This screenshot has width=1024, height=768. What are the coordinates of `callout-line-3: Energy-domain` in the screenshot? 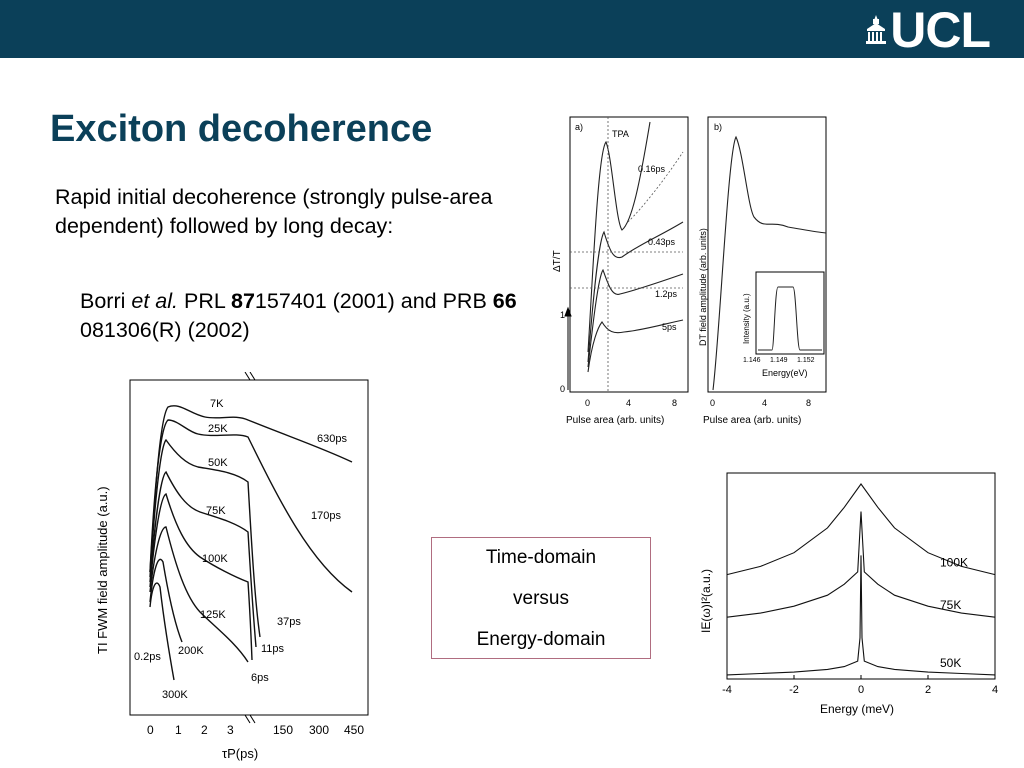 It's located at (541, 639).